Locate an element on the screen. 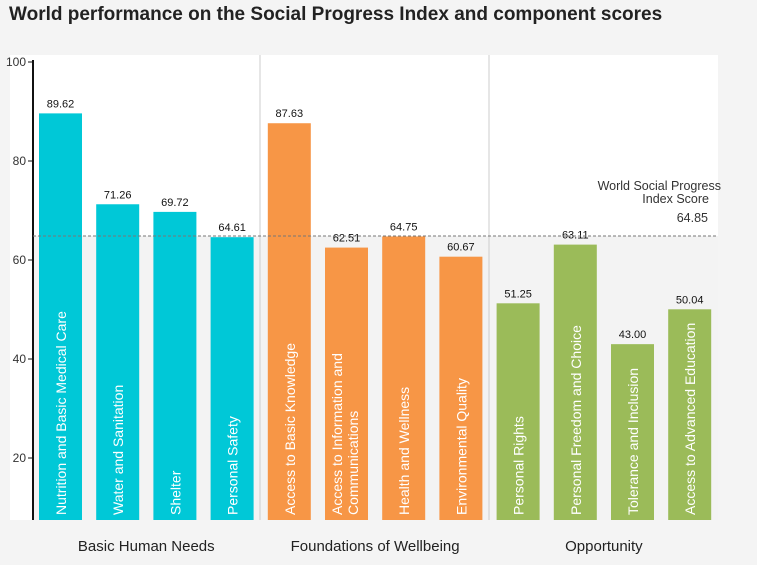 This screenshot has width=757, height=565. data-label: 51.25 is located at coordinates (518, 294).